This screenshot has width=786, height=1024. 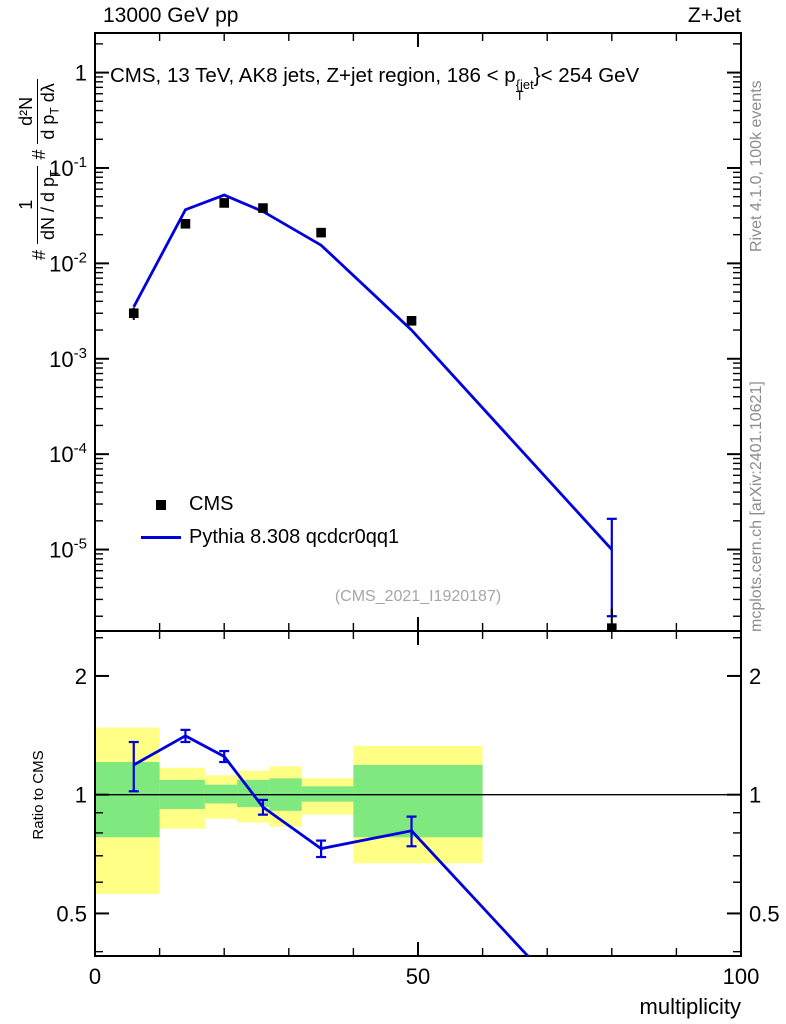 I want to click on legend-row-cms: CMS, so click(x=269, y=504).